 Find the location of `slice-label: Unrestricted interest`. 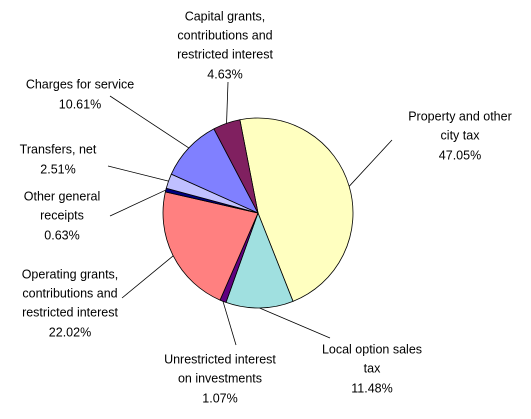

slice-label: Unrestricted interest is located at coordinates (220, 359).